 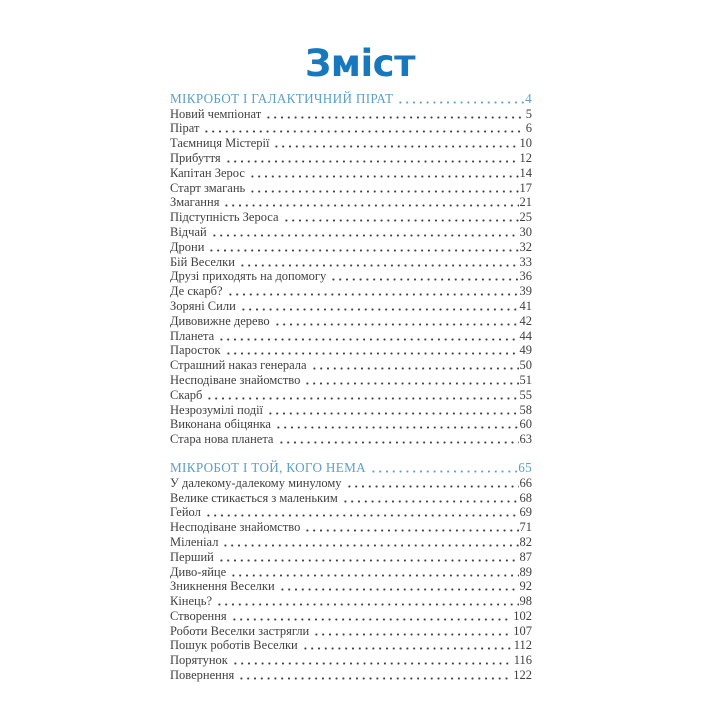 I want to click on toc-entry-label: Друзі приходять на допомогу, so click(x=248, y=276).